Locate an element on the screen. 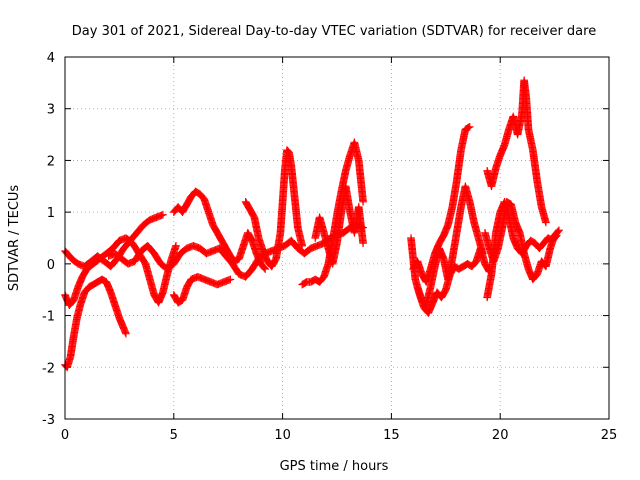 The width and height of the screenshot is (640, 480). y-tick-label: 1 is located at coordinates (51, 213).